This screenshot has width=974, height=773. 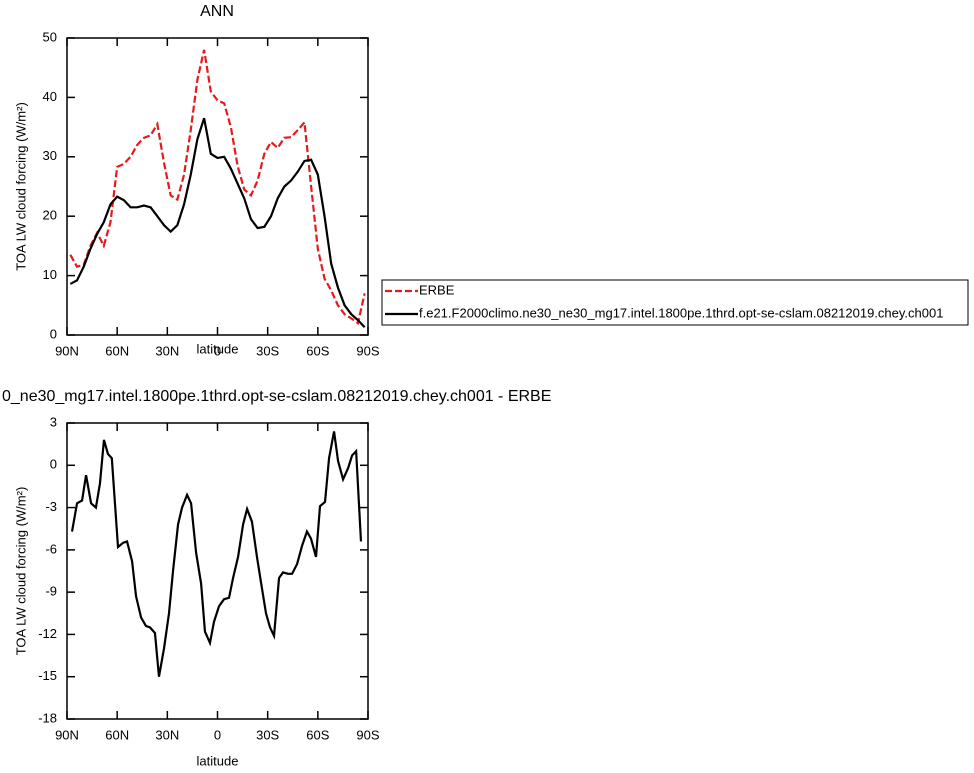 I want to click on y-tick-label: 10, so click(x=50, y=274).